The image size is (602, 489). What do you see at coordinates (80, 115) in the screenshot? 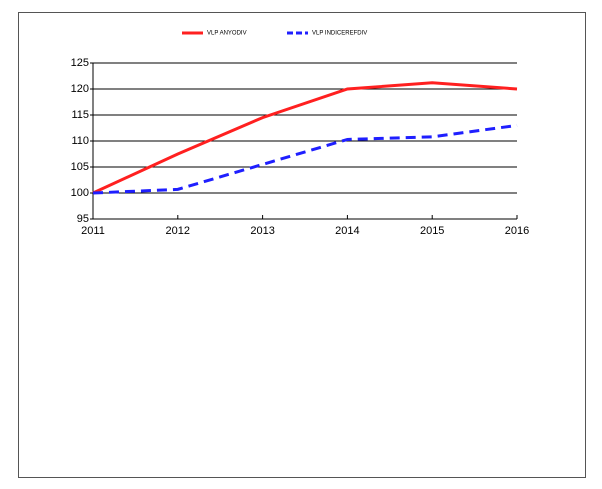
I see `y-tick-label: 115` at bounding box center [80, 115].